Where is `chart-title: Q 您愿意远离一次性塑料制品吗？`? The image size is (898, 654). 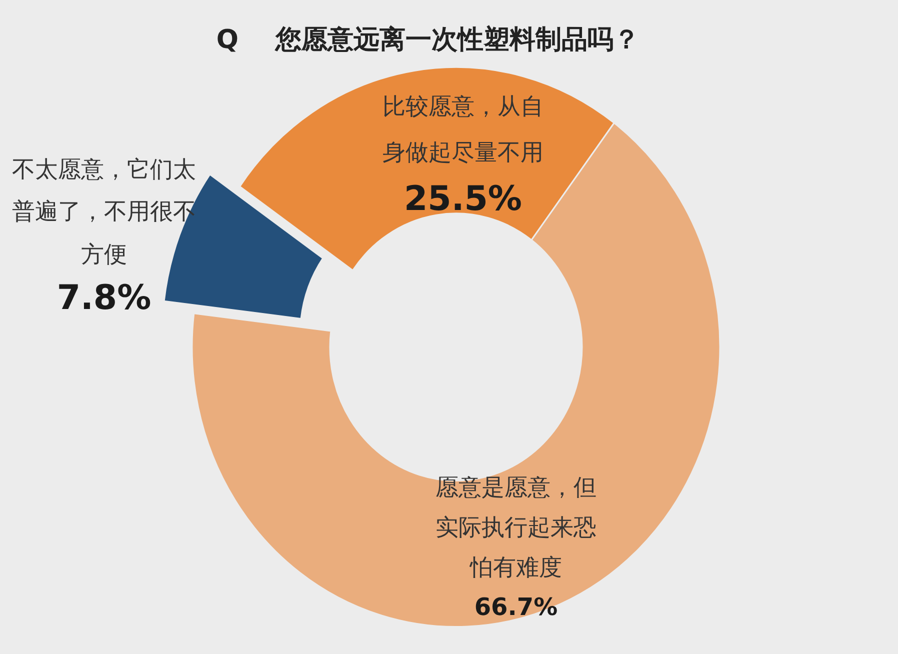 chart-title: Q 您愿意远离一次性塑料制品吗？ is located at coordinates (428, 40).